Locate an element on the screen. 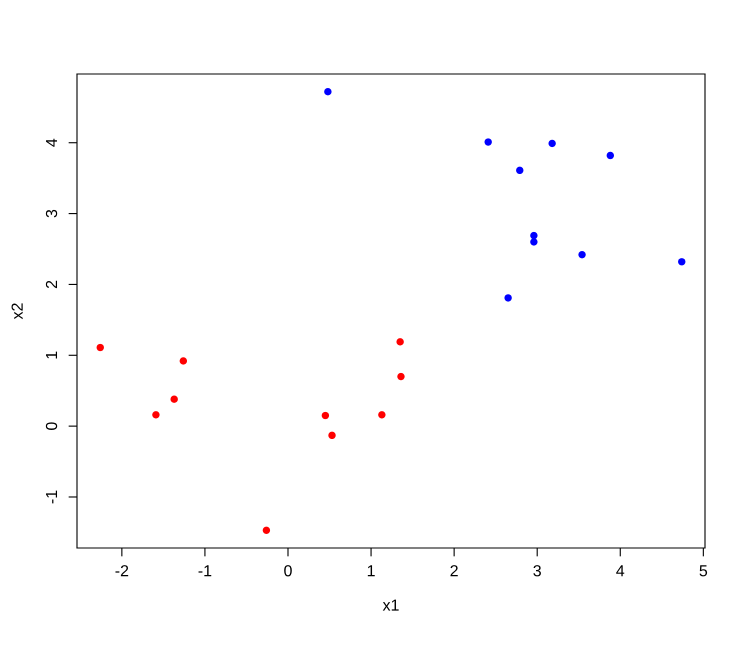 The image size is (744, 646). x-tick-label: 1 is located at coordinates (371, 570).